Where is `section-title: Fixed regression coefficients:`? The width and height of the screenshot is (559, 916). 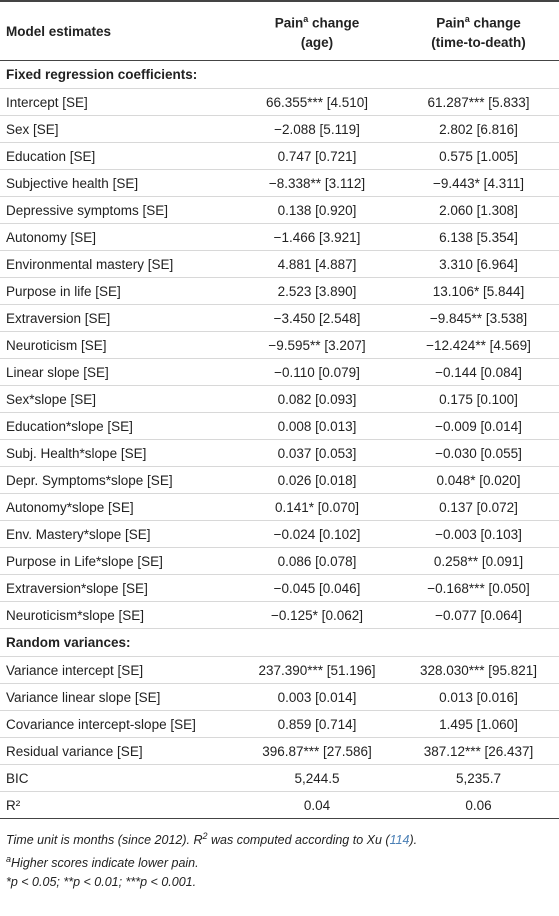 section-title: Fixed regression coefficients: is located at coordinates (279, 74).